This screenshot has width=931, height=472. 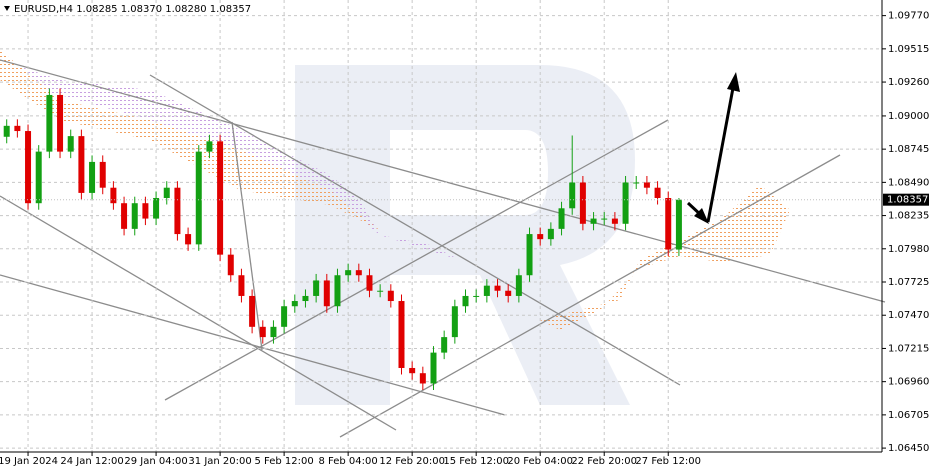 I want to click on y-tick-label: 1.06705, so click(x=908, y=415).